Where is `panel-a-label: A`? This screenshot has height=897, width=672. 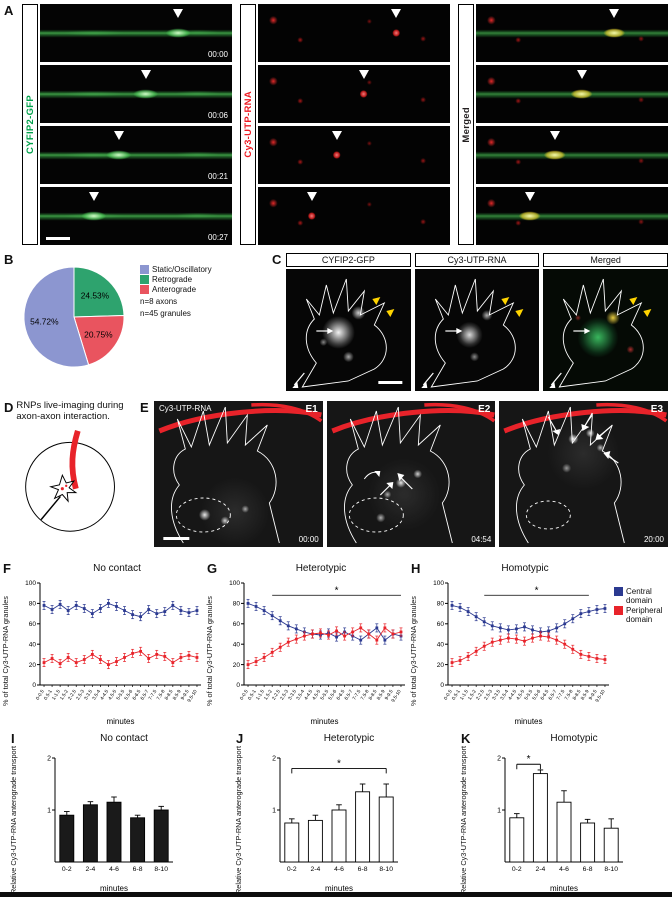
panel-a-label: A is located at coordinates (9, 10).